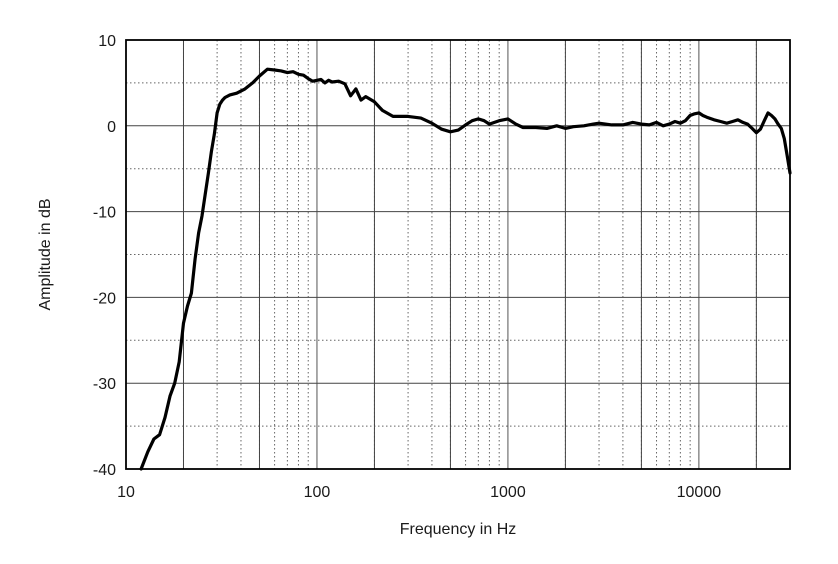 This screenshot has height=564, width=838. I want to click on y-tick-label: -10, so click(104, 213).